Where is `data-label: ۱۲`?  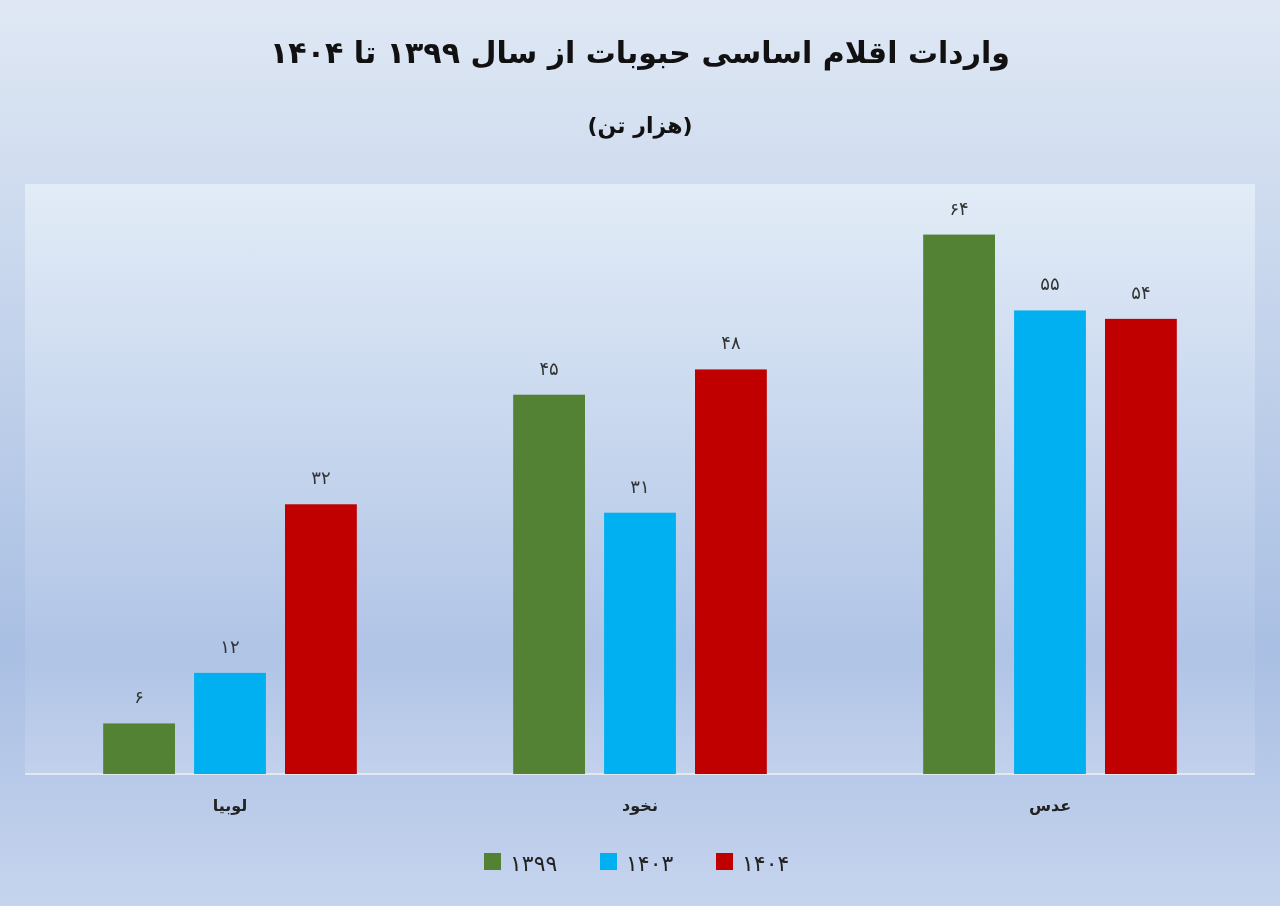 data-label: ۱۲ is located at coordinates (230, 646).